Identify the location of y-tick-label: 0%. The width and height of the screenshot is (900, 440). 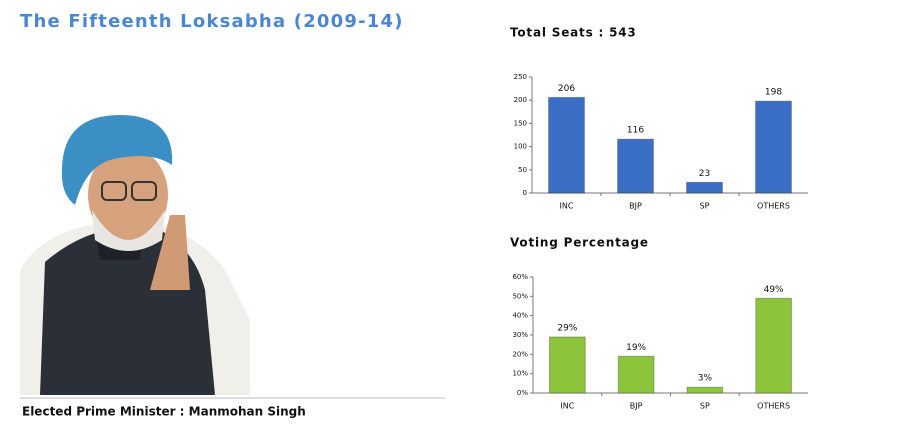
(522, 393).